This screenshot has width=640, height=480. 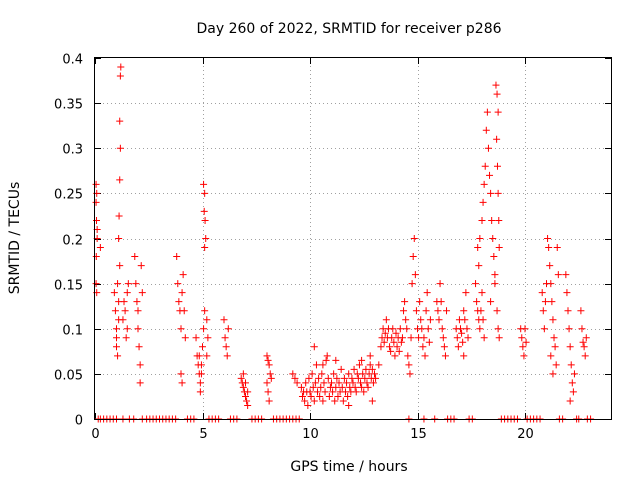 I want to click on x-tick-label: 15, so click(x=418, y=434).